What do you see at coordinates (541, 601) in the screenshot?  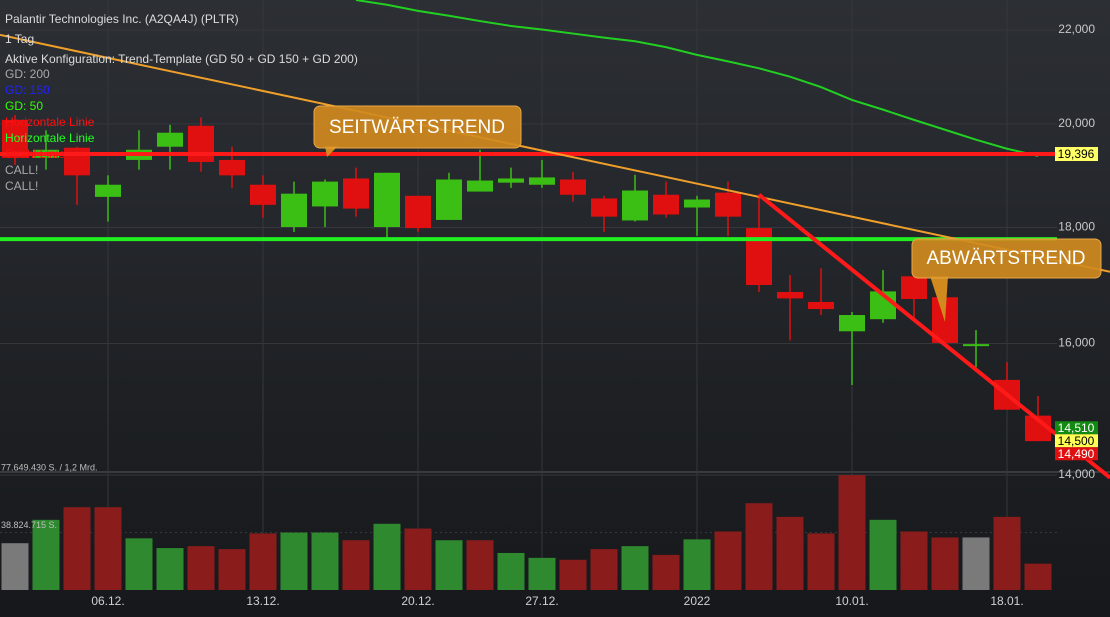 I see `x-tick-label: 27.12.` at bounding box center [541, 601].